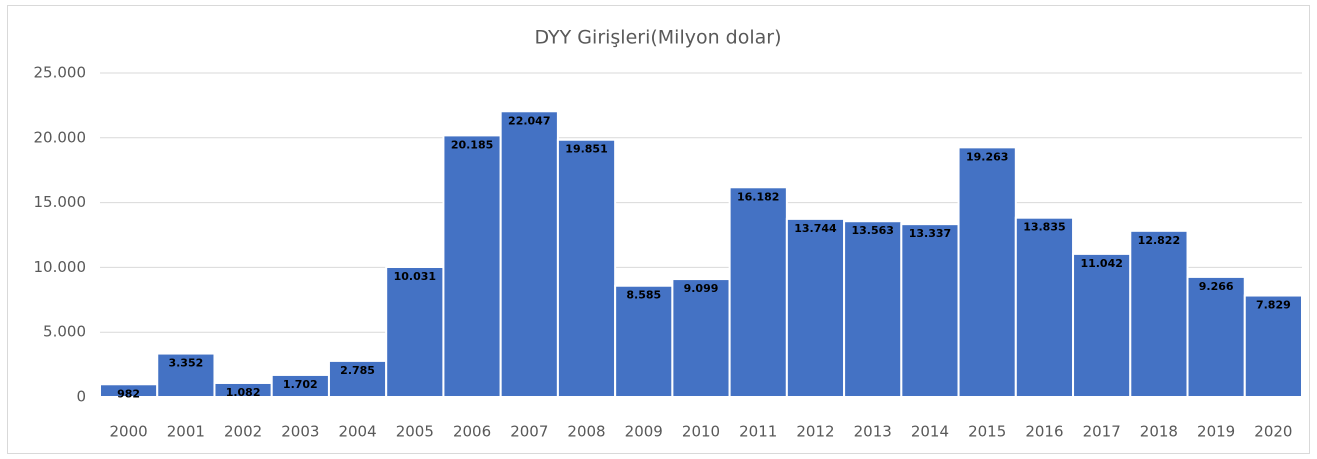 Image resolution: width=1317 pixels, height=459 pixels. What do you see at coordinates (243, 432) in the screenshot?
I see `x-tick-label: 2002` at bounding box center [243, 432].